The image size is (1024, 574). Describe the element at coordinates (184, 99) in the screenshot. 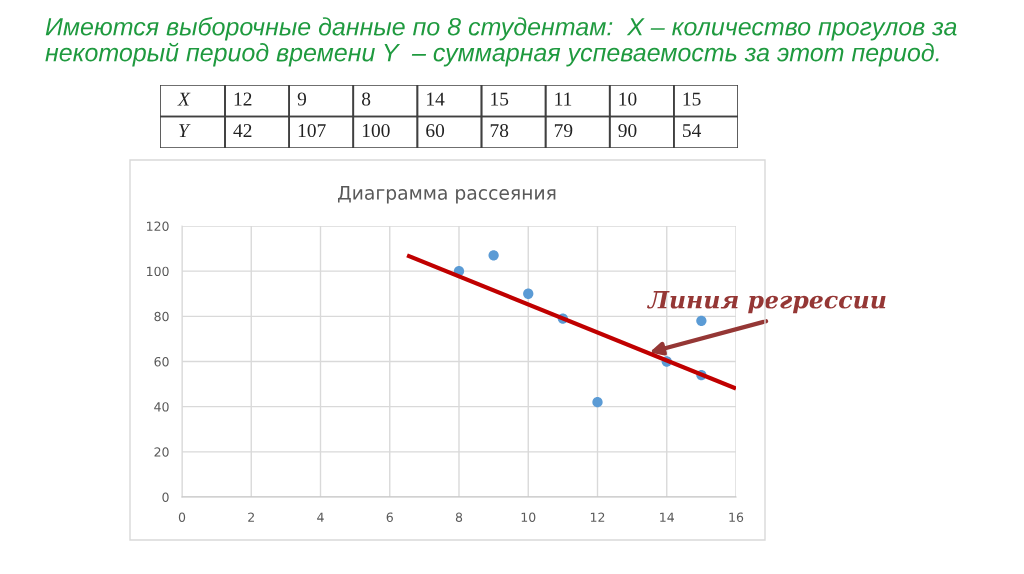

I see `category-label: X` at that location.